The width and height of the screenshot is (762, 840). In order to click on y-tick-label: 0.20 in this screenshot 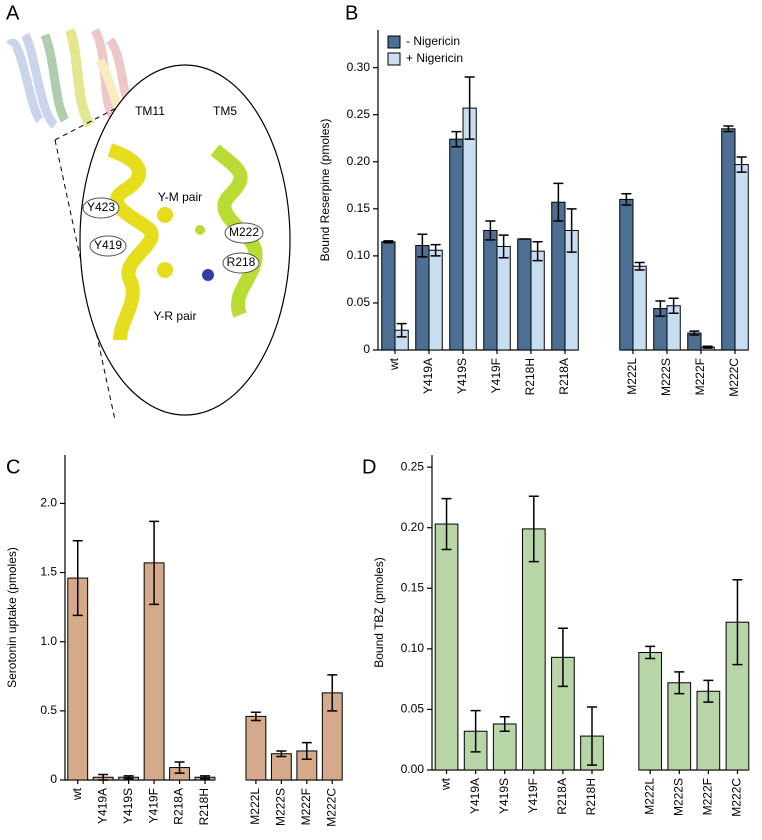, I will do `click(359, 161)`.